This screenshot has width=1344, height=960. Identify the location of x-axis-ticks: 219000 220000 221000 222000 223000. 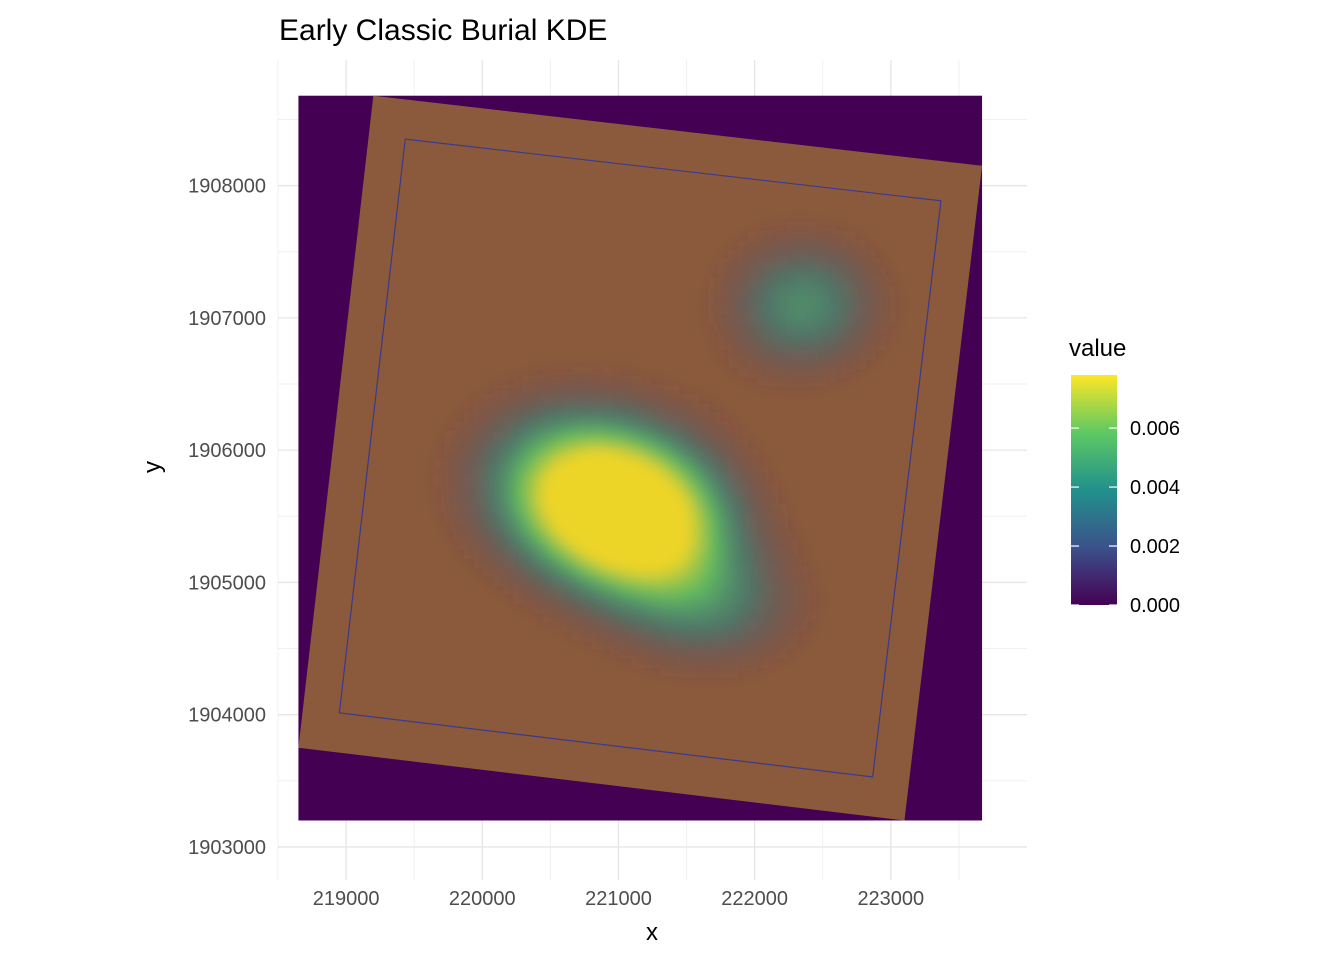
(618, 899).